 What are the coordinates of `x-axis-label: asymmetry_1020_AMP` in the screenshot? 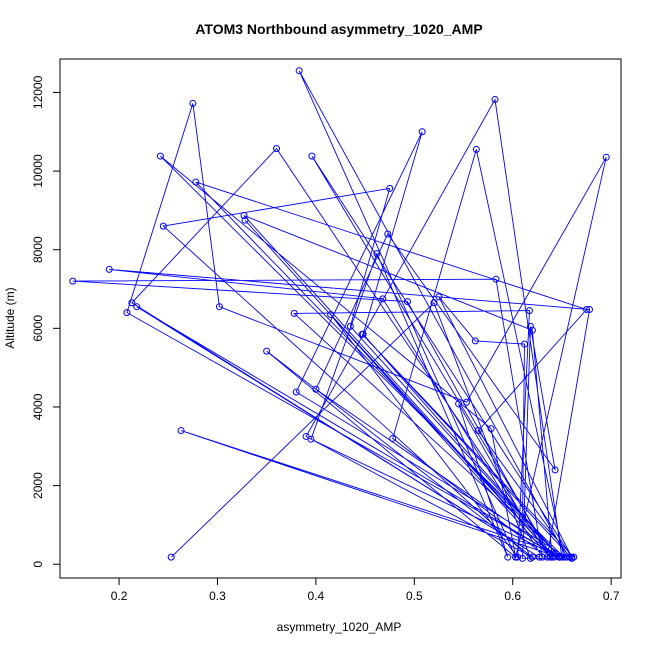 It's located at (339, 627).